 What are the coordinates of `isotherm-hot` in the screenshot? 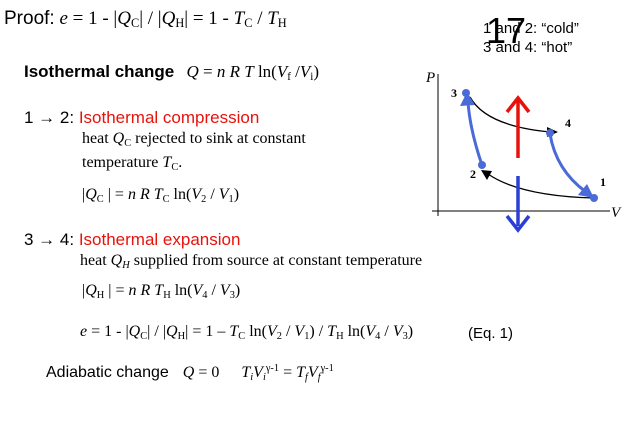 It's located at (510, 114).